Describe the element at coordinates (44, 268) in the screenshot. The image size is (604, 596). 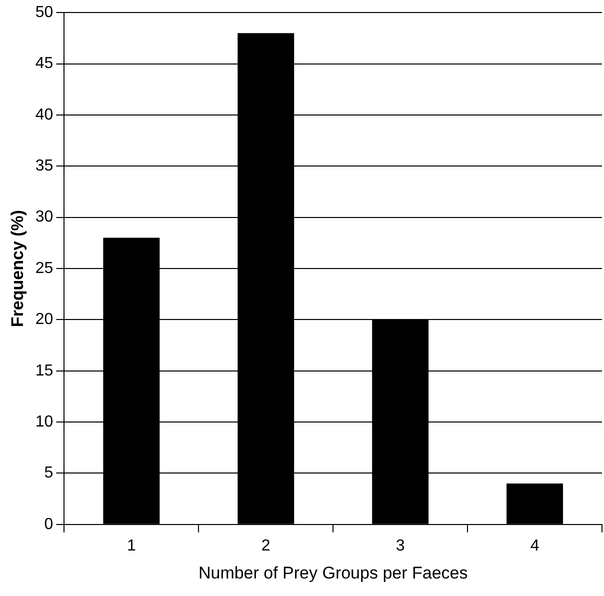
I see `y-tick-label: 25` at that location.